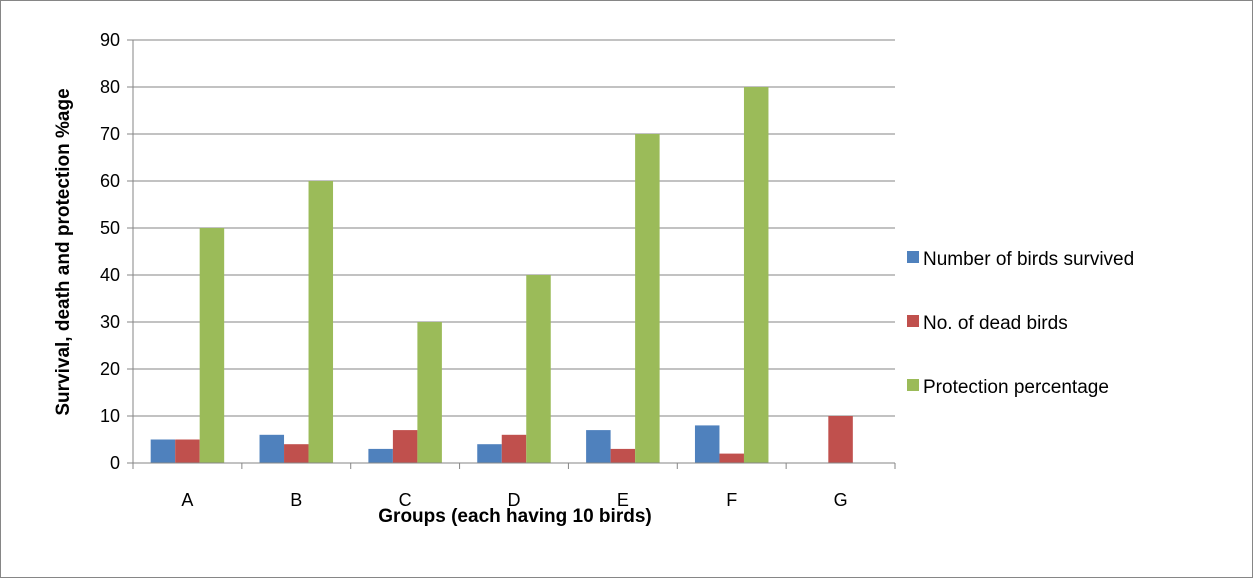  Describe the element at coordinates (623, 500) in the screenshot. I see `x-tick-label: E` at that location.